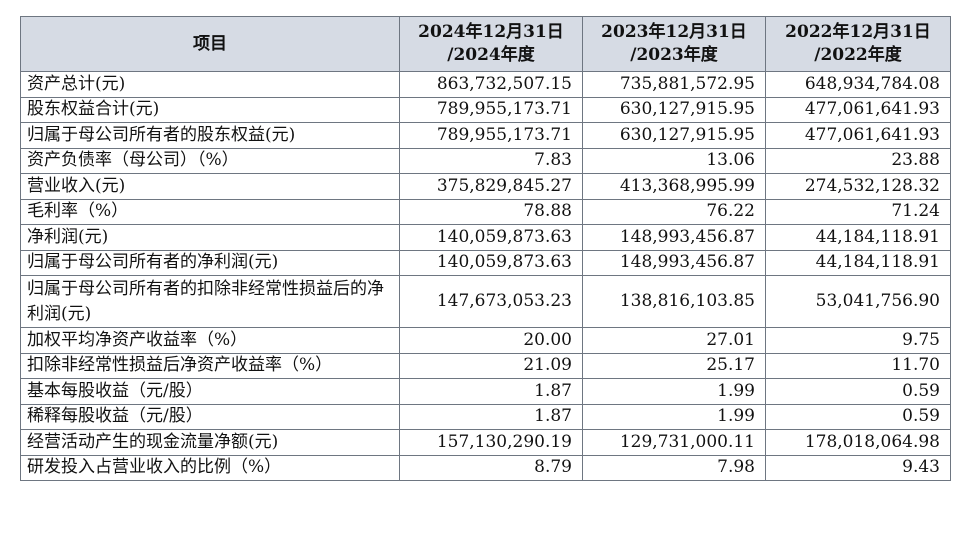  I want to click on value-2022: 53,041,756.90, so click(858, 301).